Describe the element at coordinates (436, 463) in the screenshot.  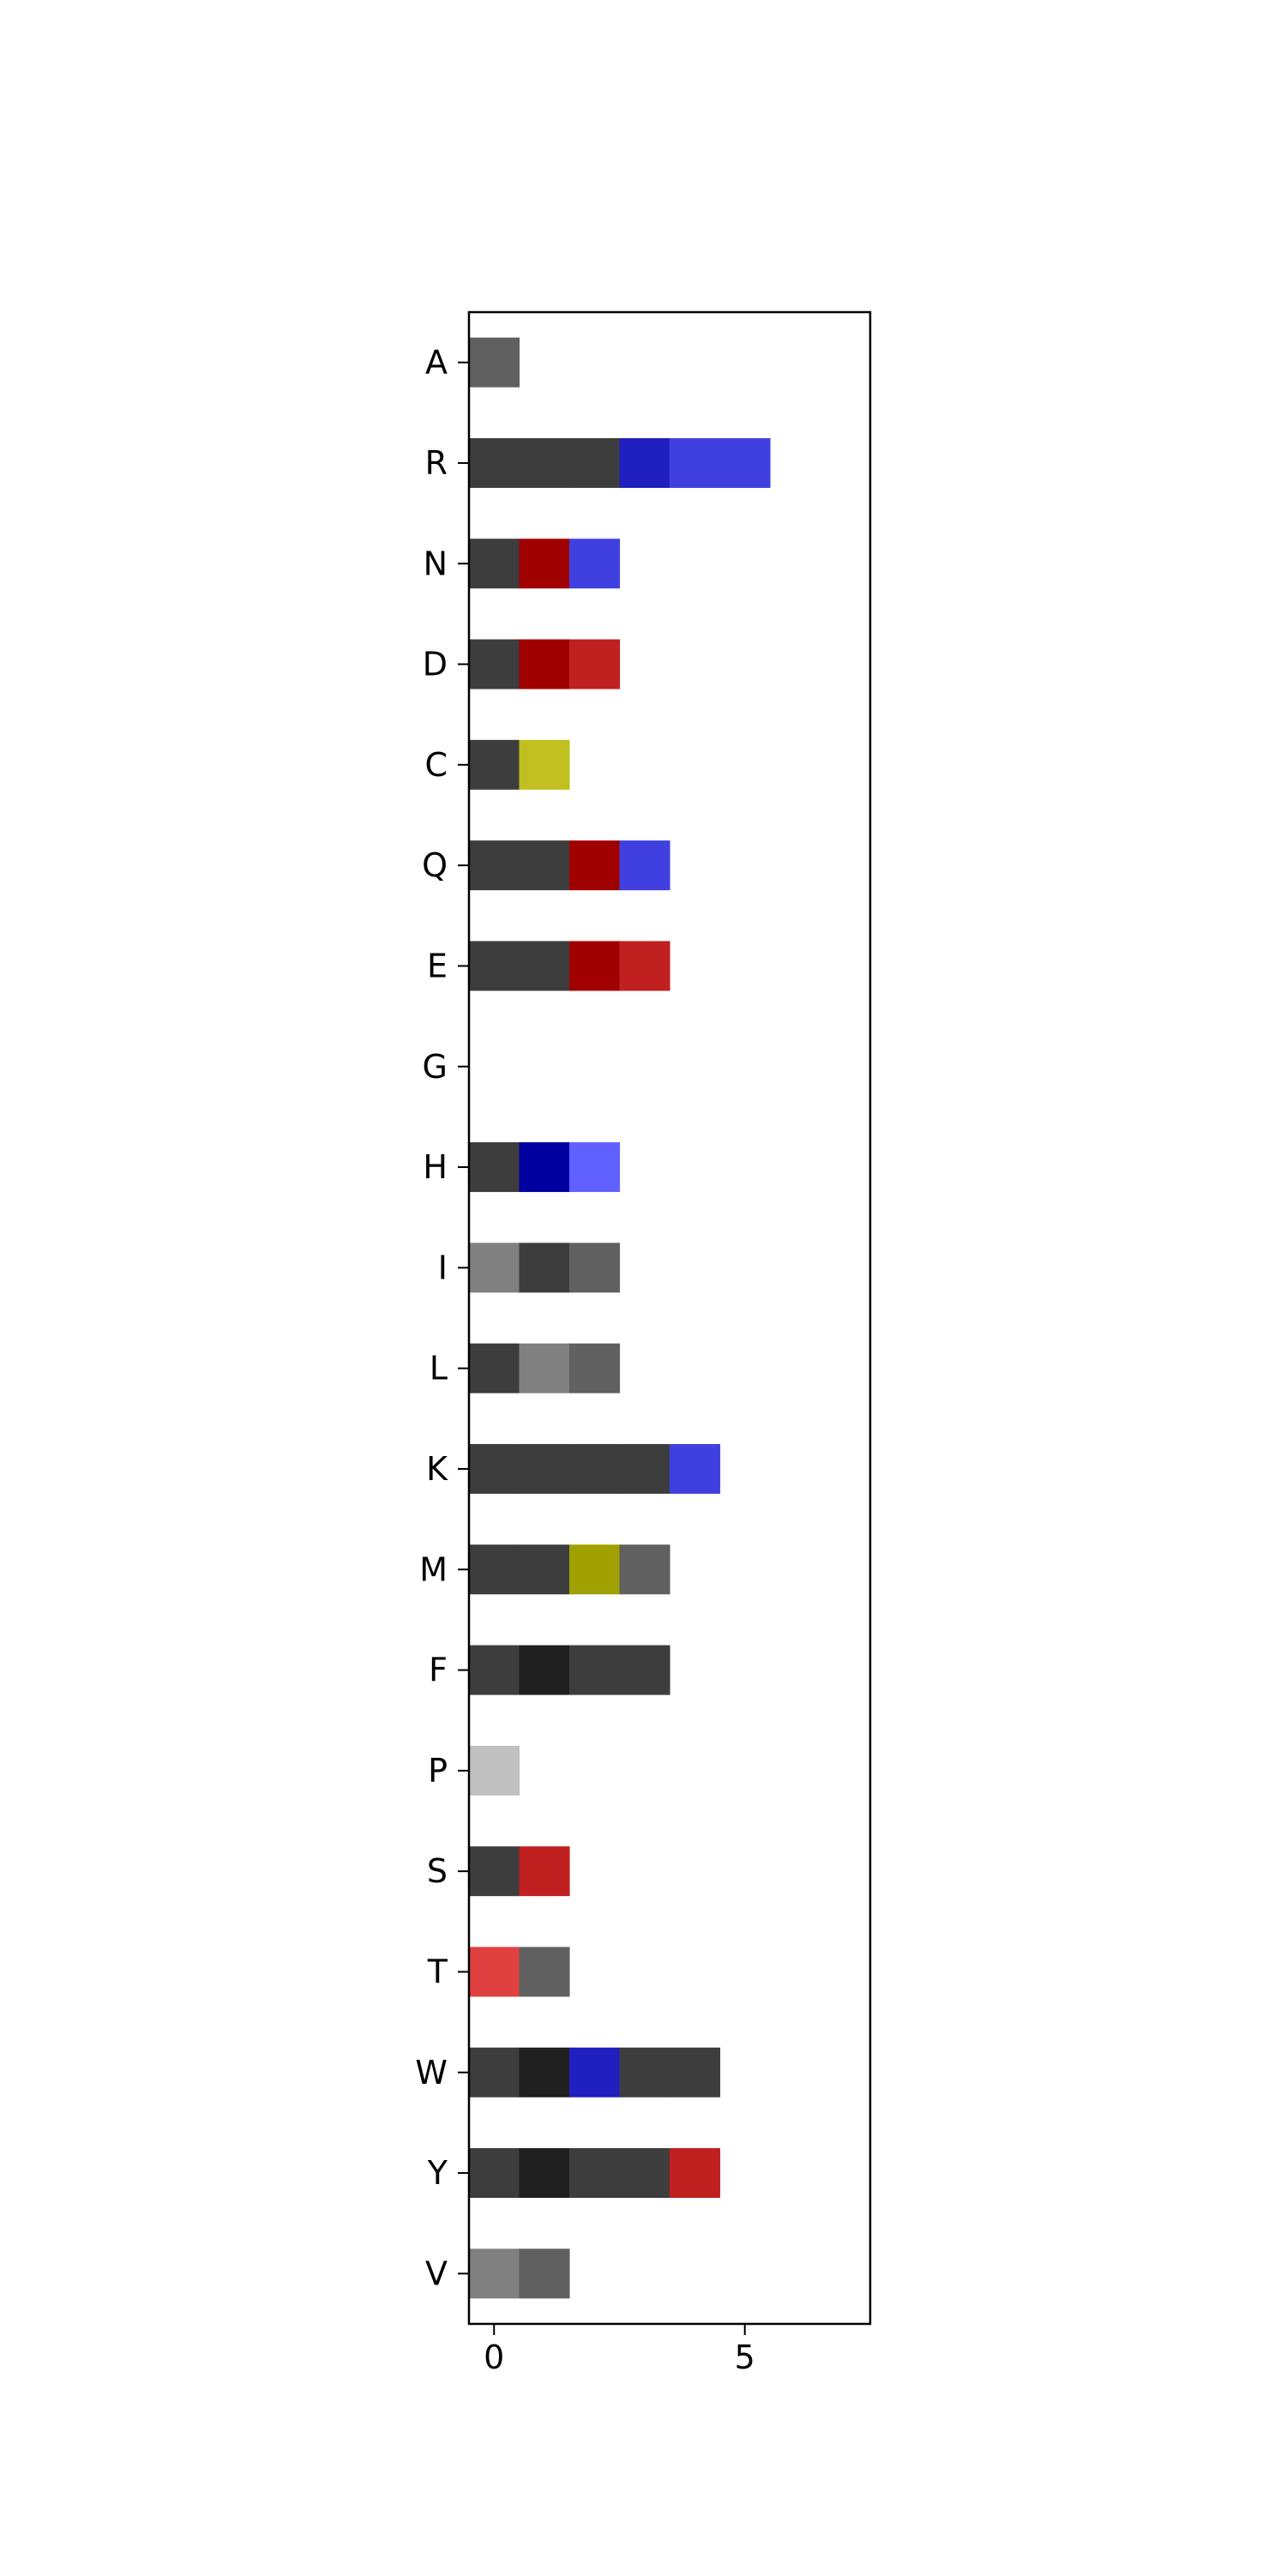
I see `y-tick-label-r: R` at that location.